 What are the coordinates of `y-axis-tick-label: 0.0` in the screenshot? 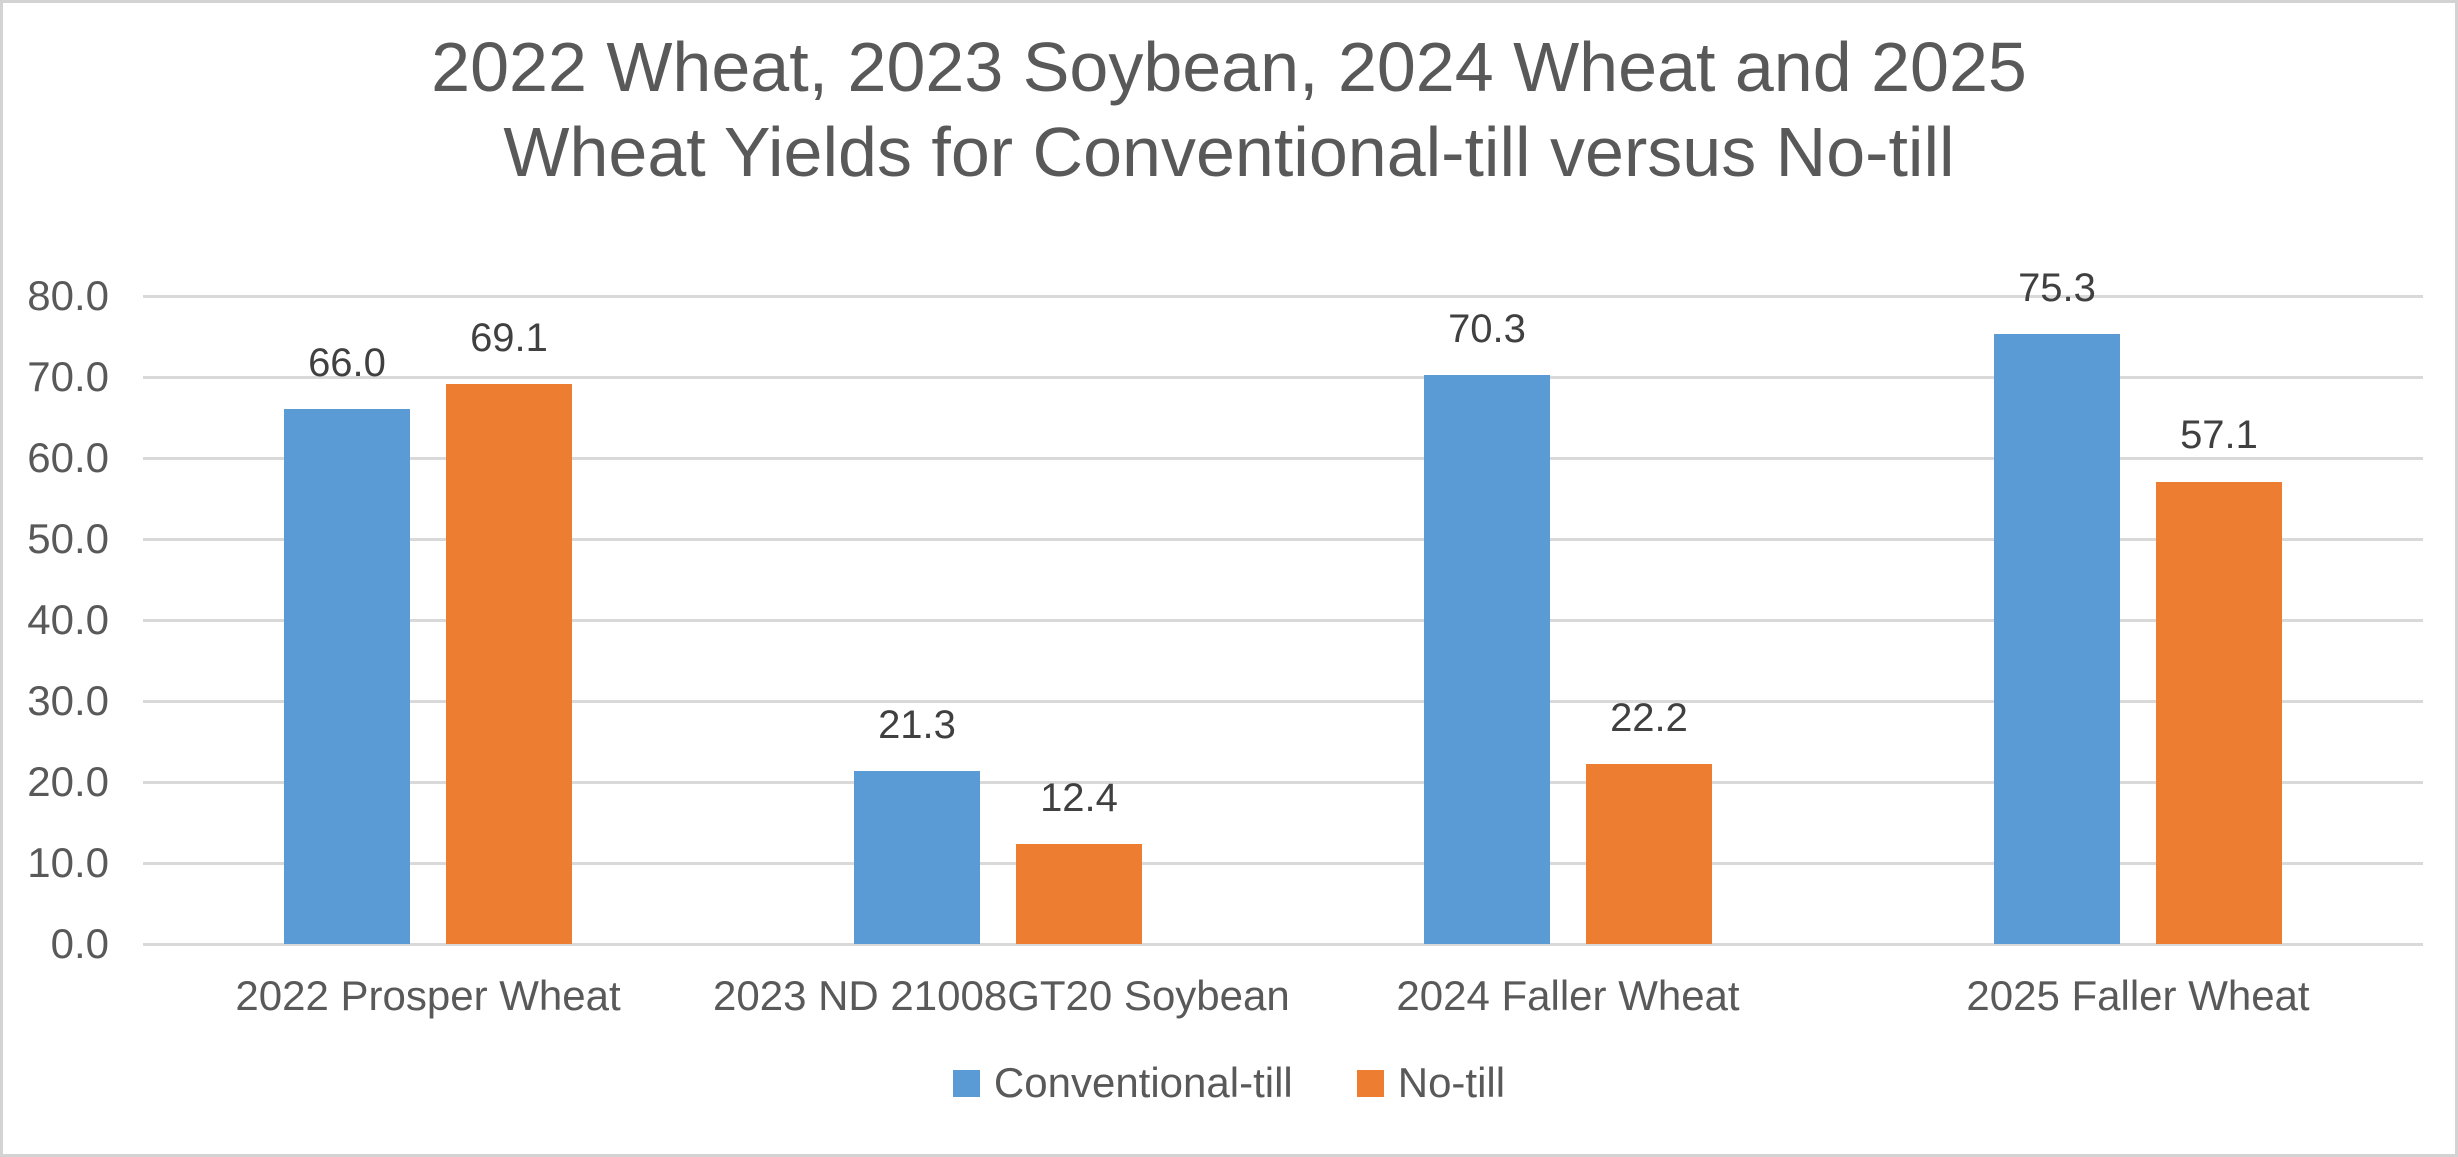 It's located at (79, 943).